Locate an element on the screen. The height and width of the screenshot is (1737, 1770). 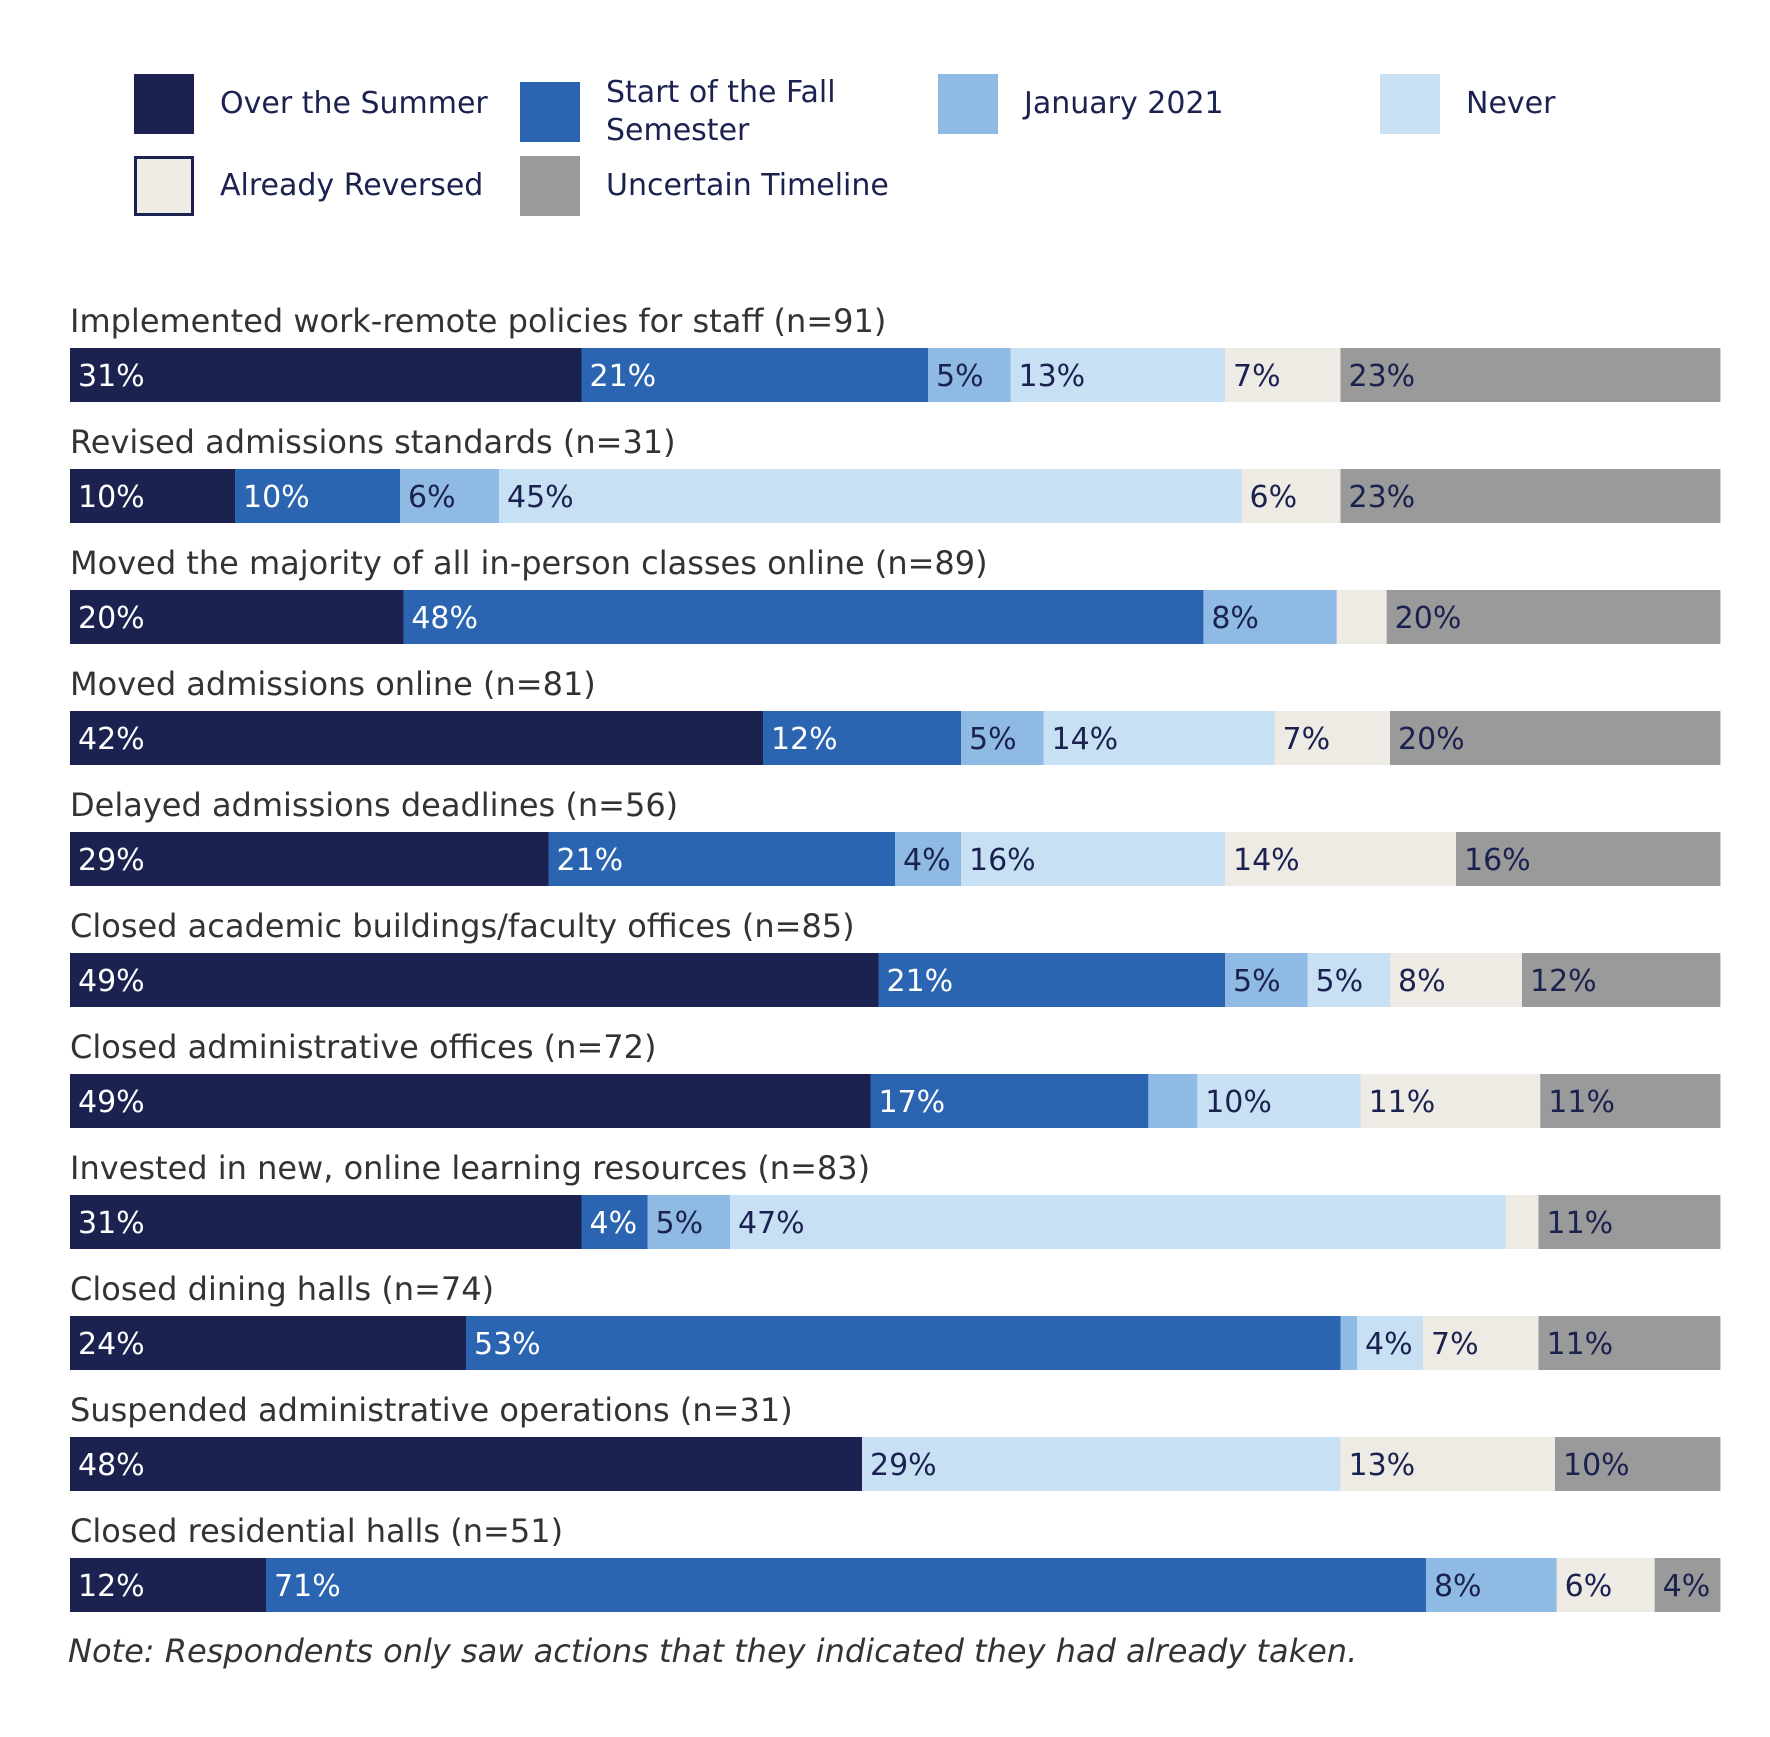
data-label: 4% is located at coordinates (1389, 1344).